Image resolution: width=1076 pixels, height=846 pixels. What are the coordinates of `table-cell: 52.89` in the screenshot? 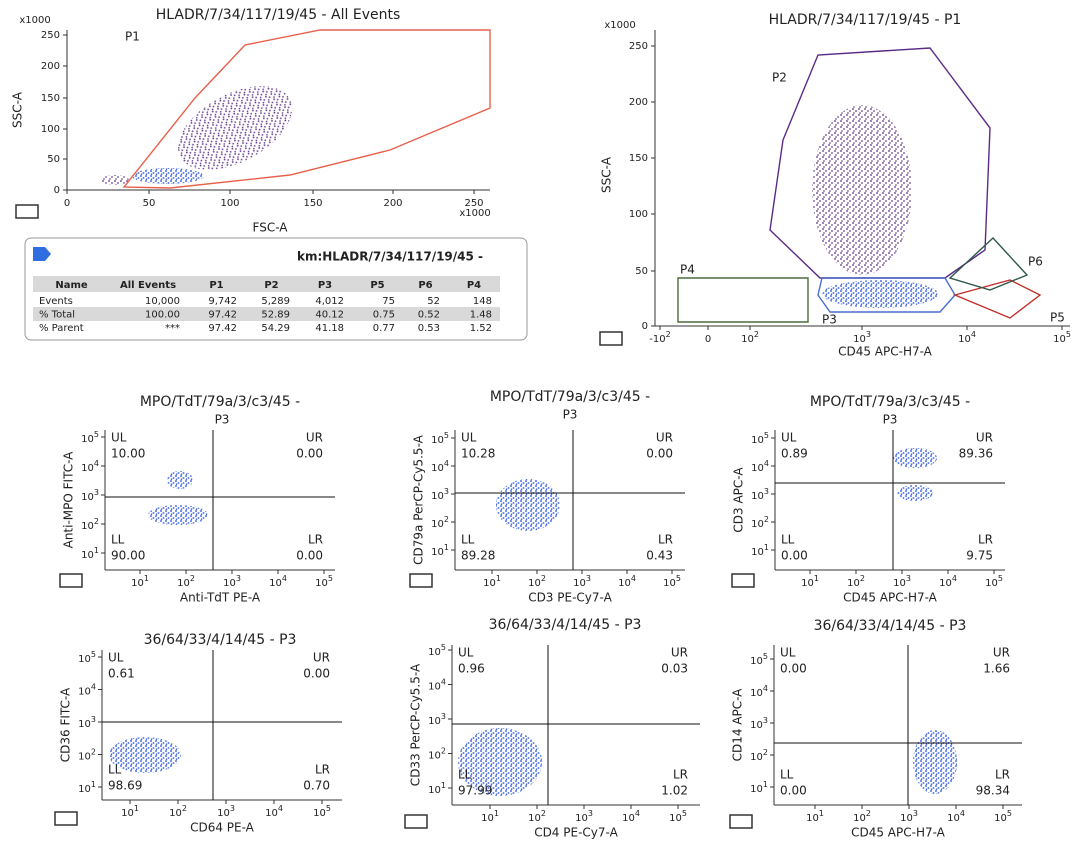 It's located at (275, 315).